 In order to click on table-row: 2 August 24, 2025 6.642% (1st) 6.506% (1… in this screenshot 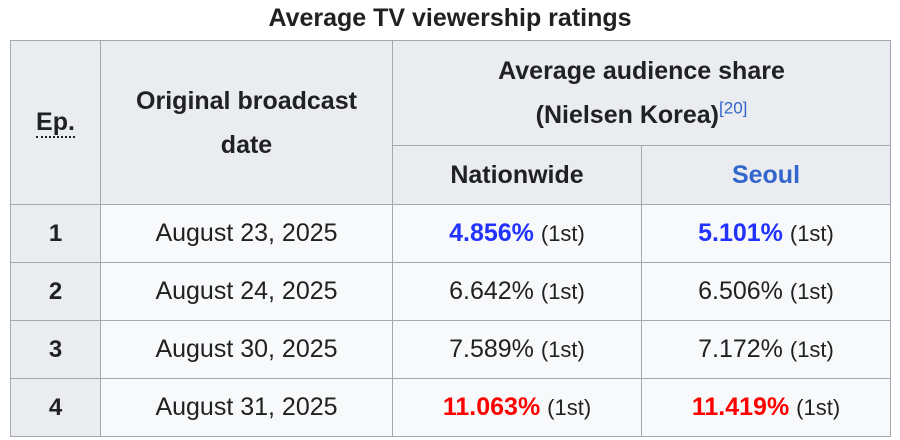, I will do `click(450, 291)`.